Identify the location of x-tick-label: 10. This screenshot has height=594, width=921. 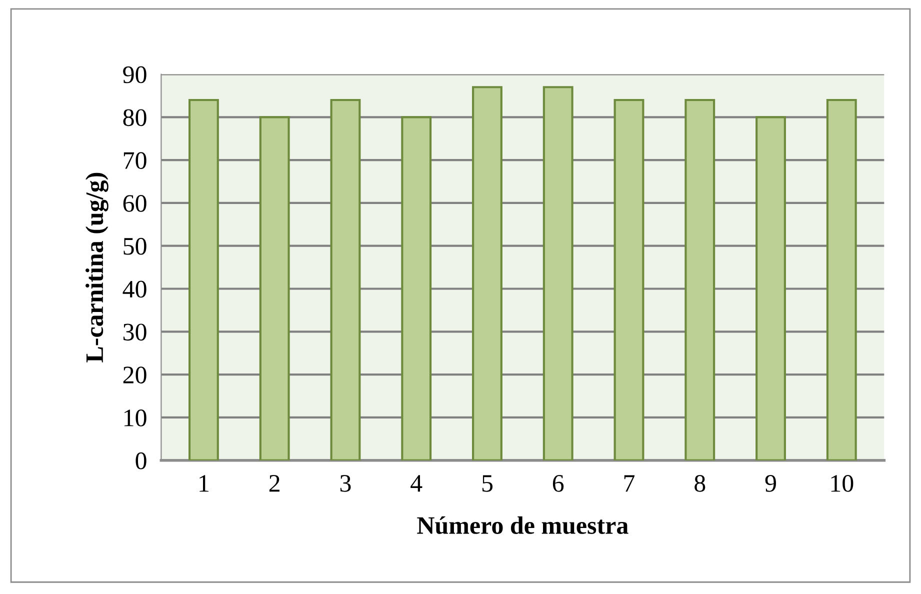
(842, 483).